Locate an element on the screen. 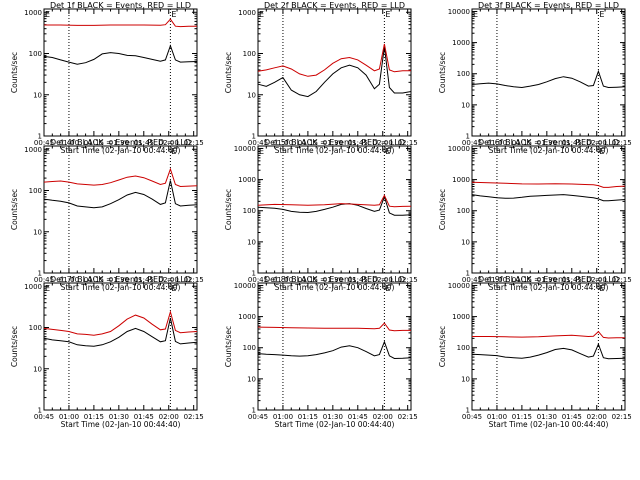  panel-title: Det 4f BLACK = Events, RED = LLD is located at coordinates (120, 142).